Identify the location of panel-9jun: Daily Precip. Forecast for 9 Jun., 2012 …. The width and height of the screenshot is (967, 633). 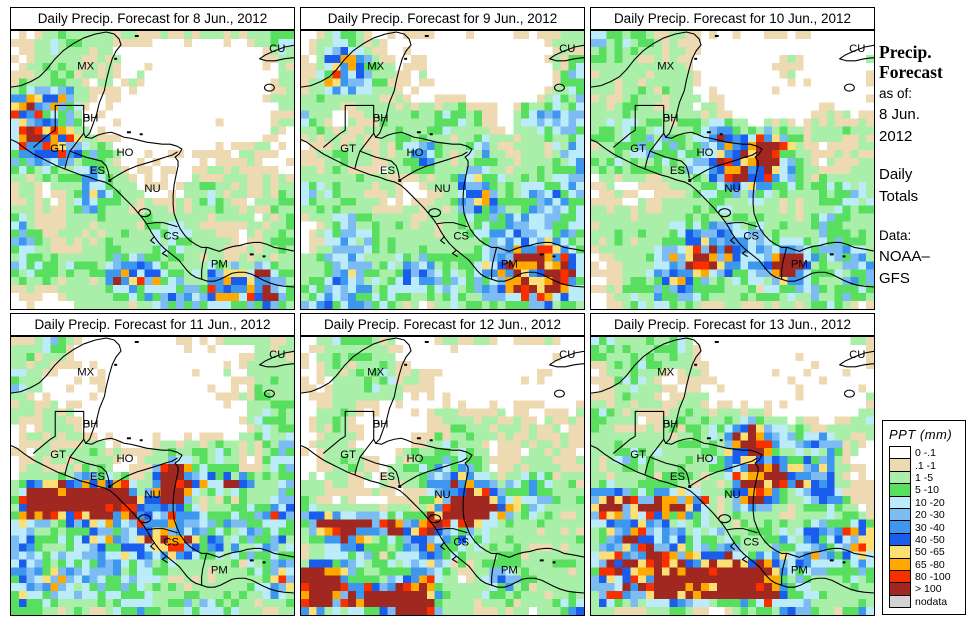
(442, 158).